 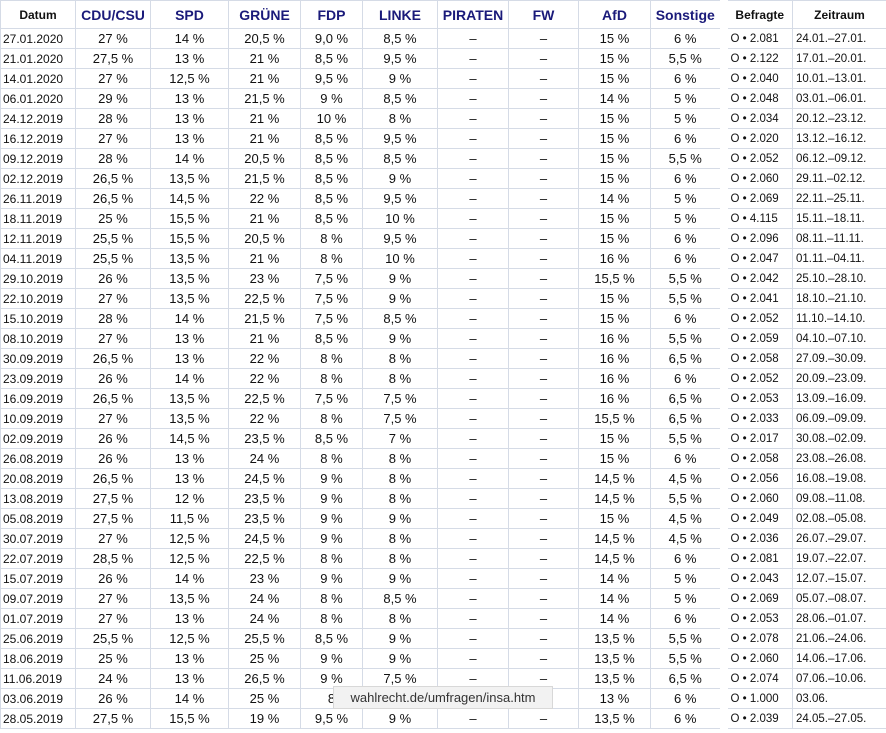 I want to click on table-cell: 15.10.2019, so click(x=38, y=318).